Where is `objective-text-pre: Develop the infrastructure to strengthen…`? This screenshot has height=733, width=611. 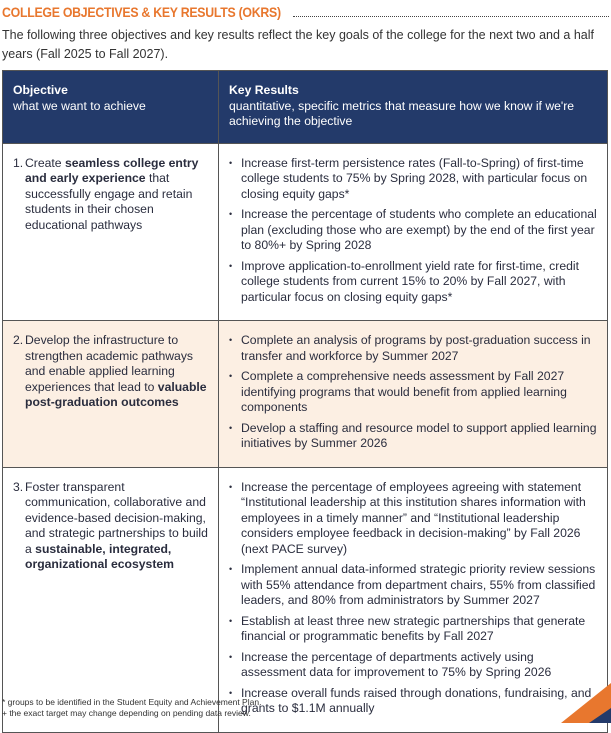
objective-text-pre: Develop the infrastructure to strengthen… is located at coordinates (109, 363).